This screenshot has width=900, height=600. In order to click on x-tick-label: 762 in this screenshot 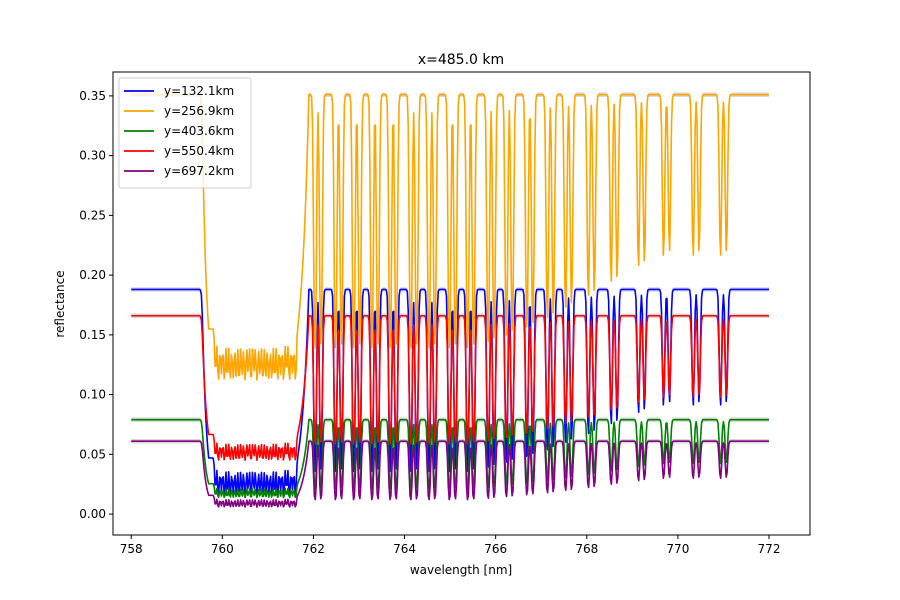, I will do `click(313, 549)`.